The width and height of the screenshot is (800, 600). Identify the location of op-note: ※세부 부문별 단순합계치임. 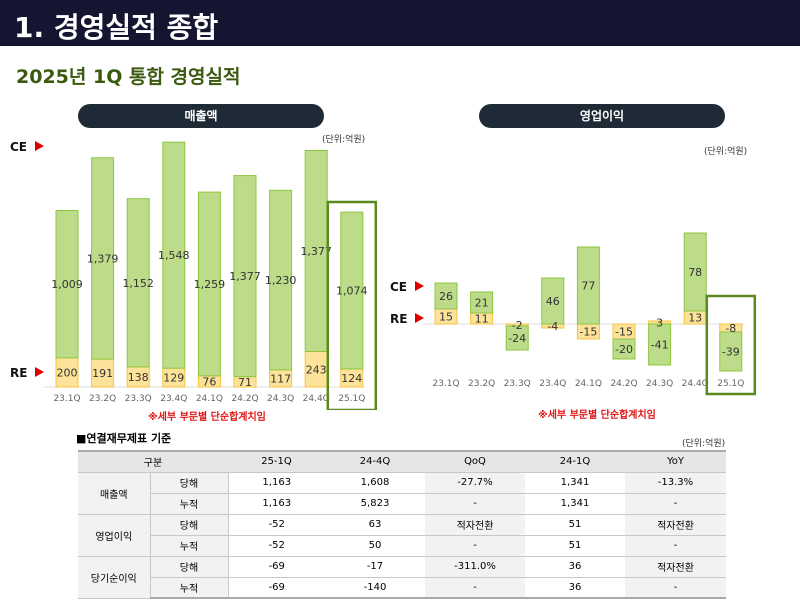
(597, 415).